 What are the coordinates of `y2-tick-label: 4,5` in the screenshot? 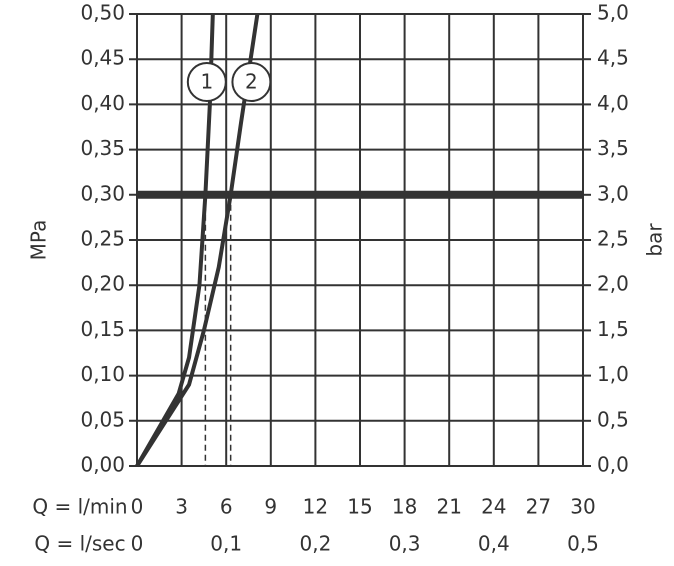 It's located at (613, 58).